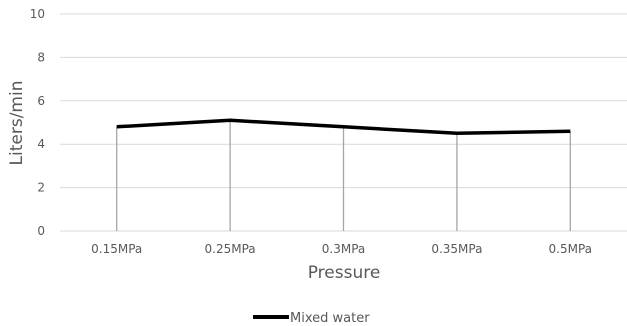 This screenshot has height=326, width=627. I want to click on series-lines, so click(343, 127).